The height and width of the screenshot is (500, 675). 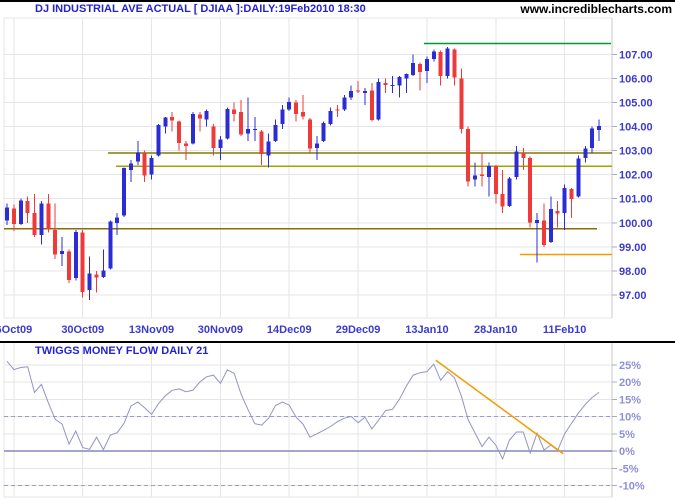 I want to click on date-axis-label: 28Jan10, so click(x=495, y=330).